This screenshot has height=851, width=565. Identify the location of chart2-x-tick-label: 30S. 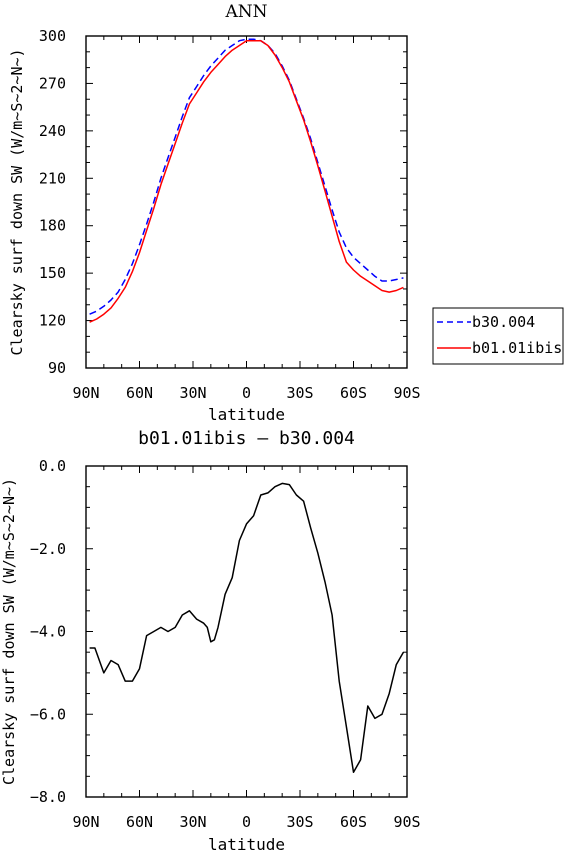
(299, 822).